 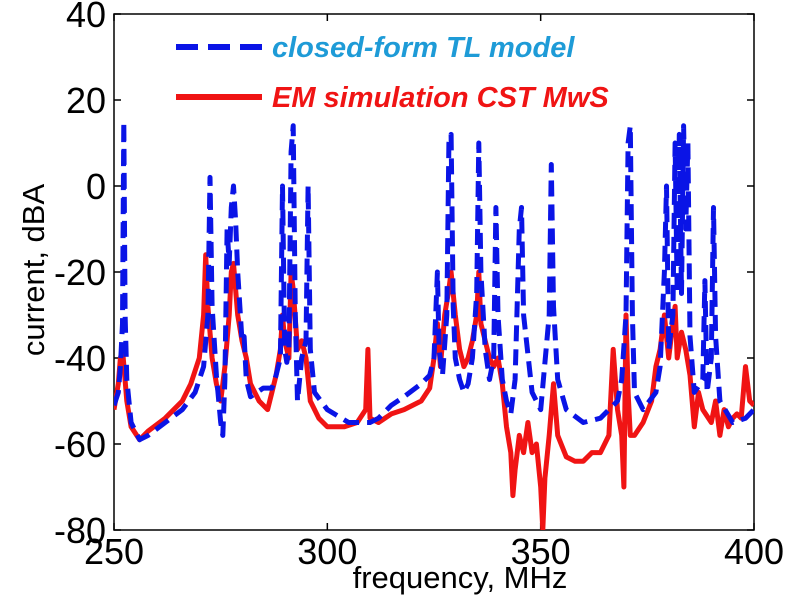 I want to click on y-tick-label: -60, so click(x=80, y=444).